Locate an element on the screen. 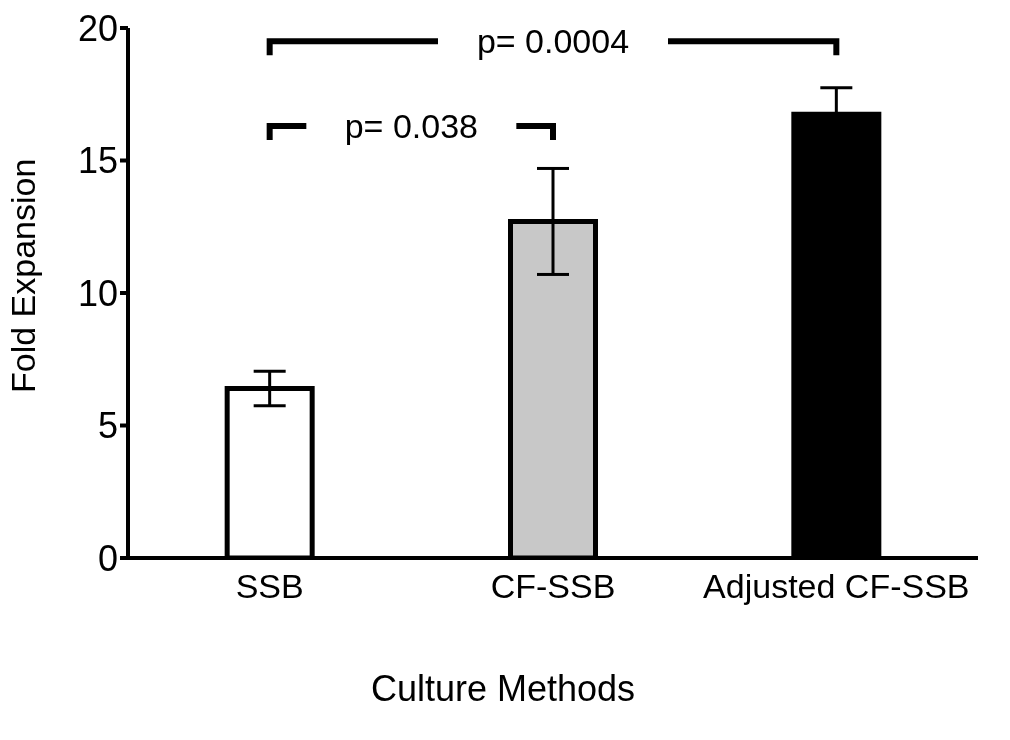 This screenshot has height=740, width=1010. y-tick-label: 5 is located at coordinates (107, 426).